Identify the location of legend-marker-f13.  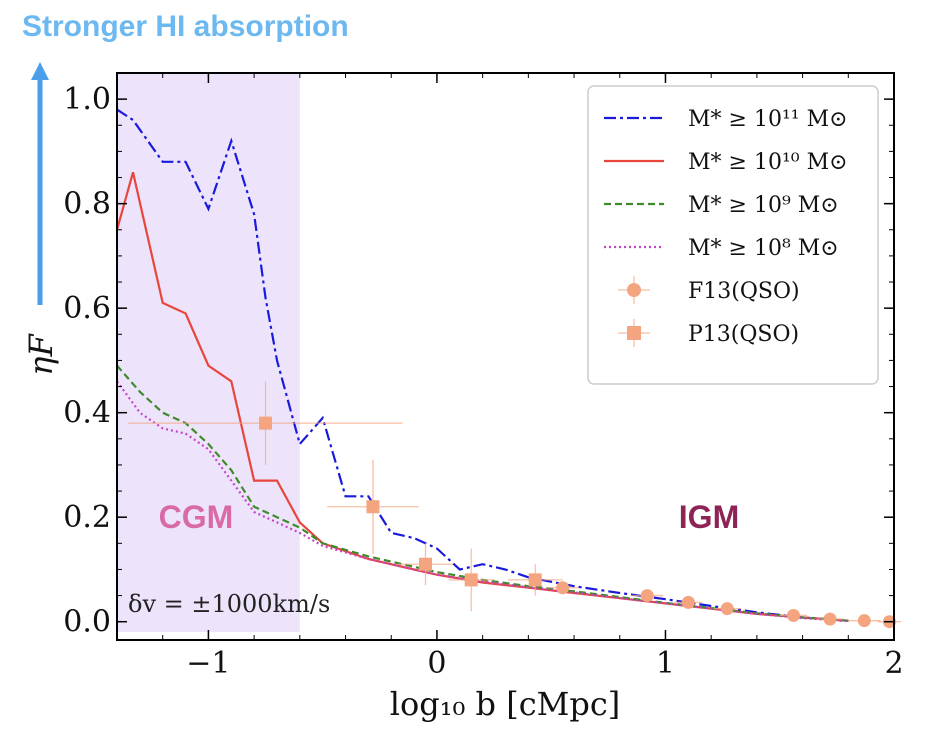
(634, 290).